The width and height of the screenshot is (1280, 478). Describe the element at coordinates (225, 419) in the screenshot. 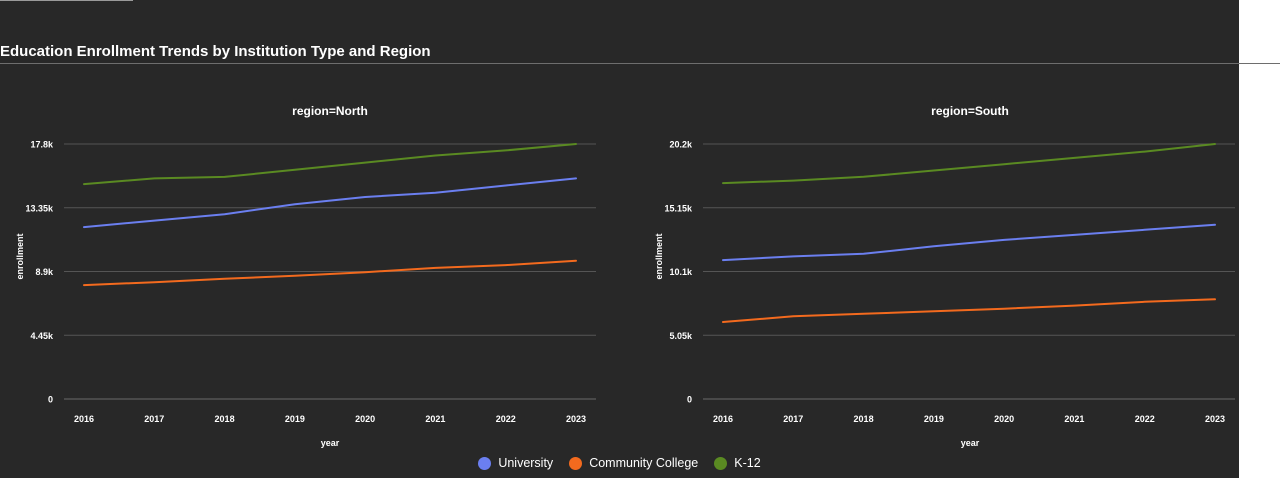

I see `panel-1-x-tick-label: 2018` at that location.